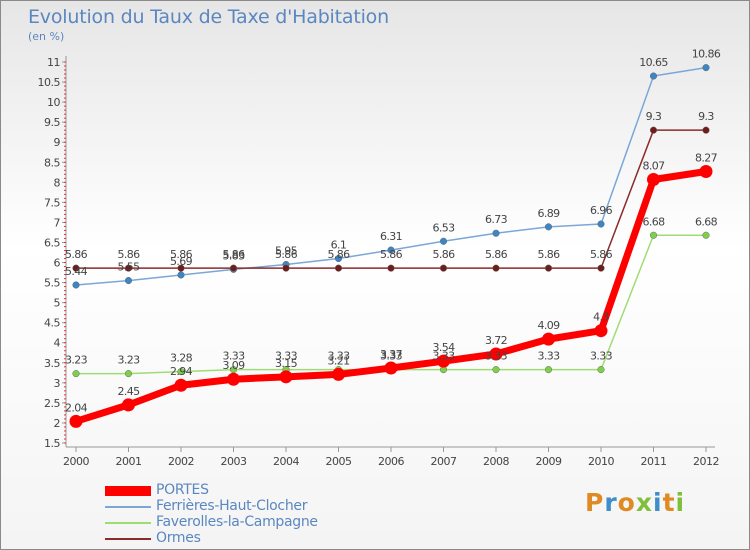 Image resolution: width=750 pixels, height=550 pixels. I want to click on y-tick-label: 2.5, so click(52, 403).